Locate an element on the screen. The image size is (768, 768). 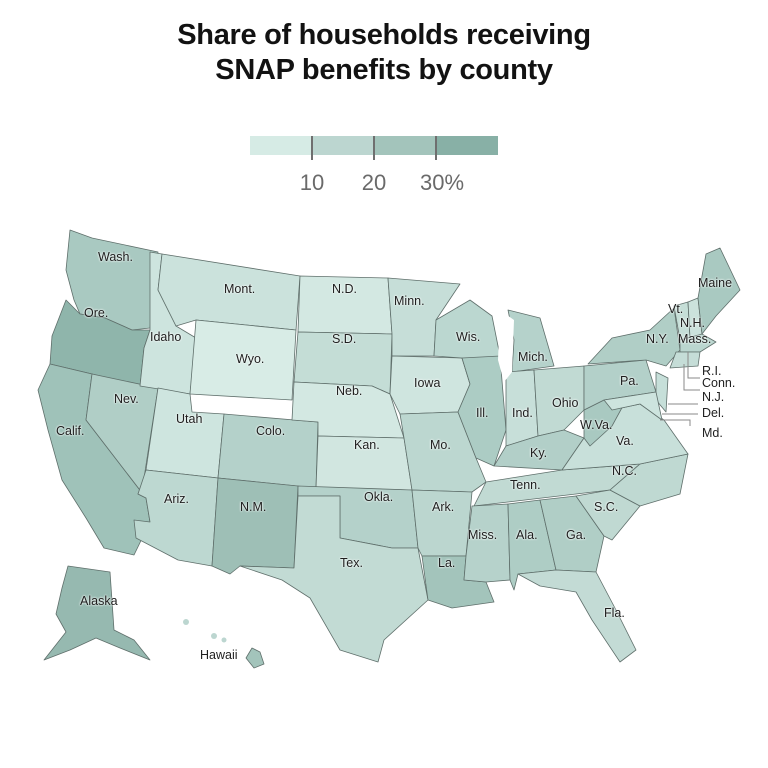
label-calif: Calif. is located at coordinates (70, 431).